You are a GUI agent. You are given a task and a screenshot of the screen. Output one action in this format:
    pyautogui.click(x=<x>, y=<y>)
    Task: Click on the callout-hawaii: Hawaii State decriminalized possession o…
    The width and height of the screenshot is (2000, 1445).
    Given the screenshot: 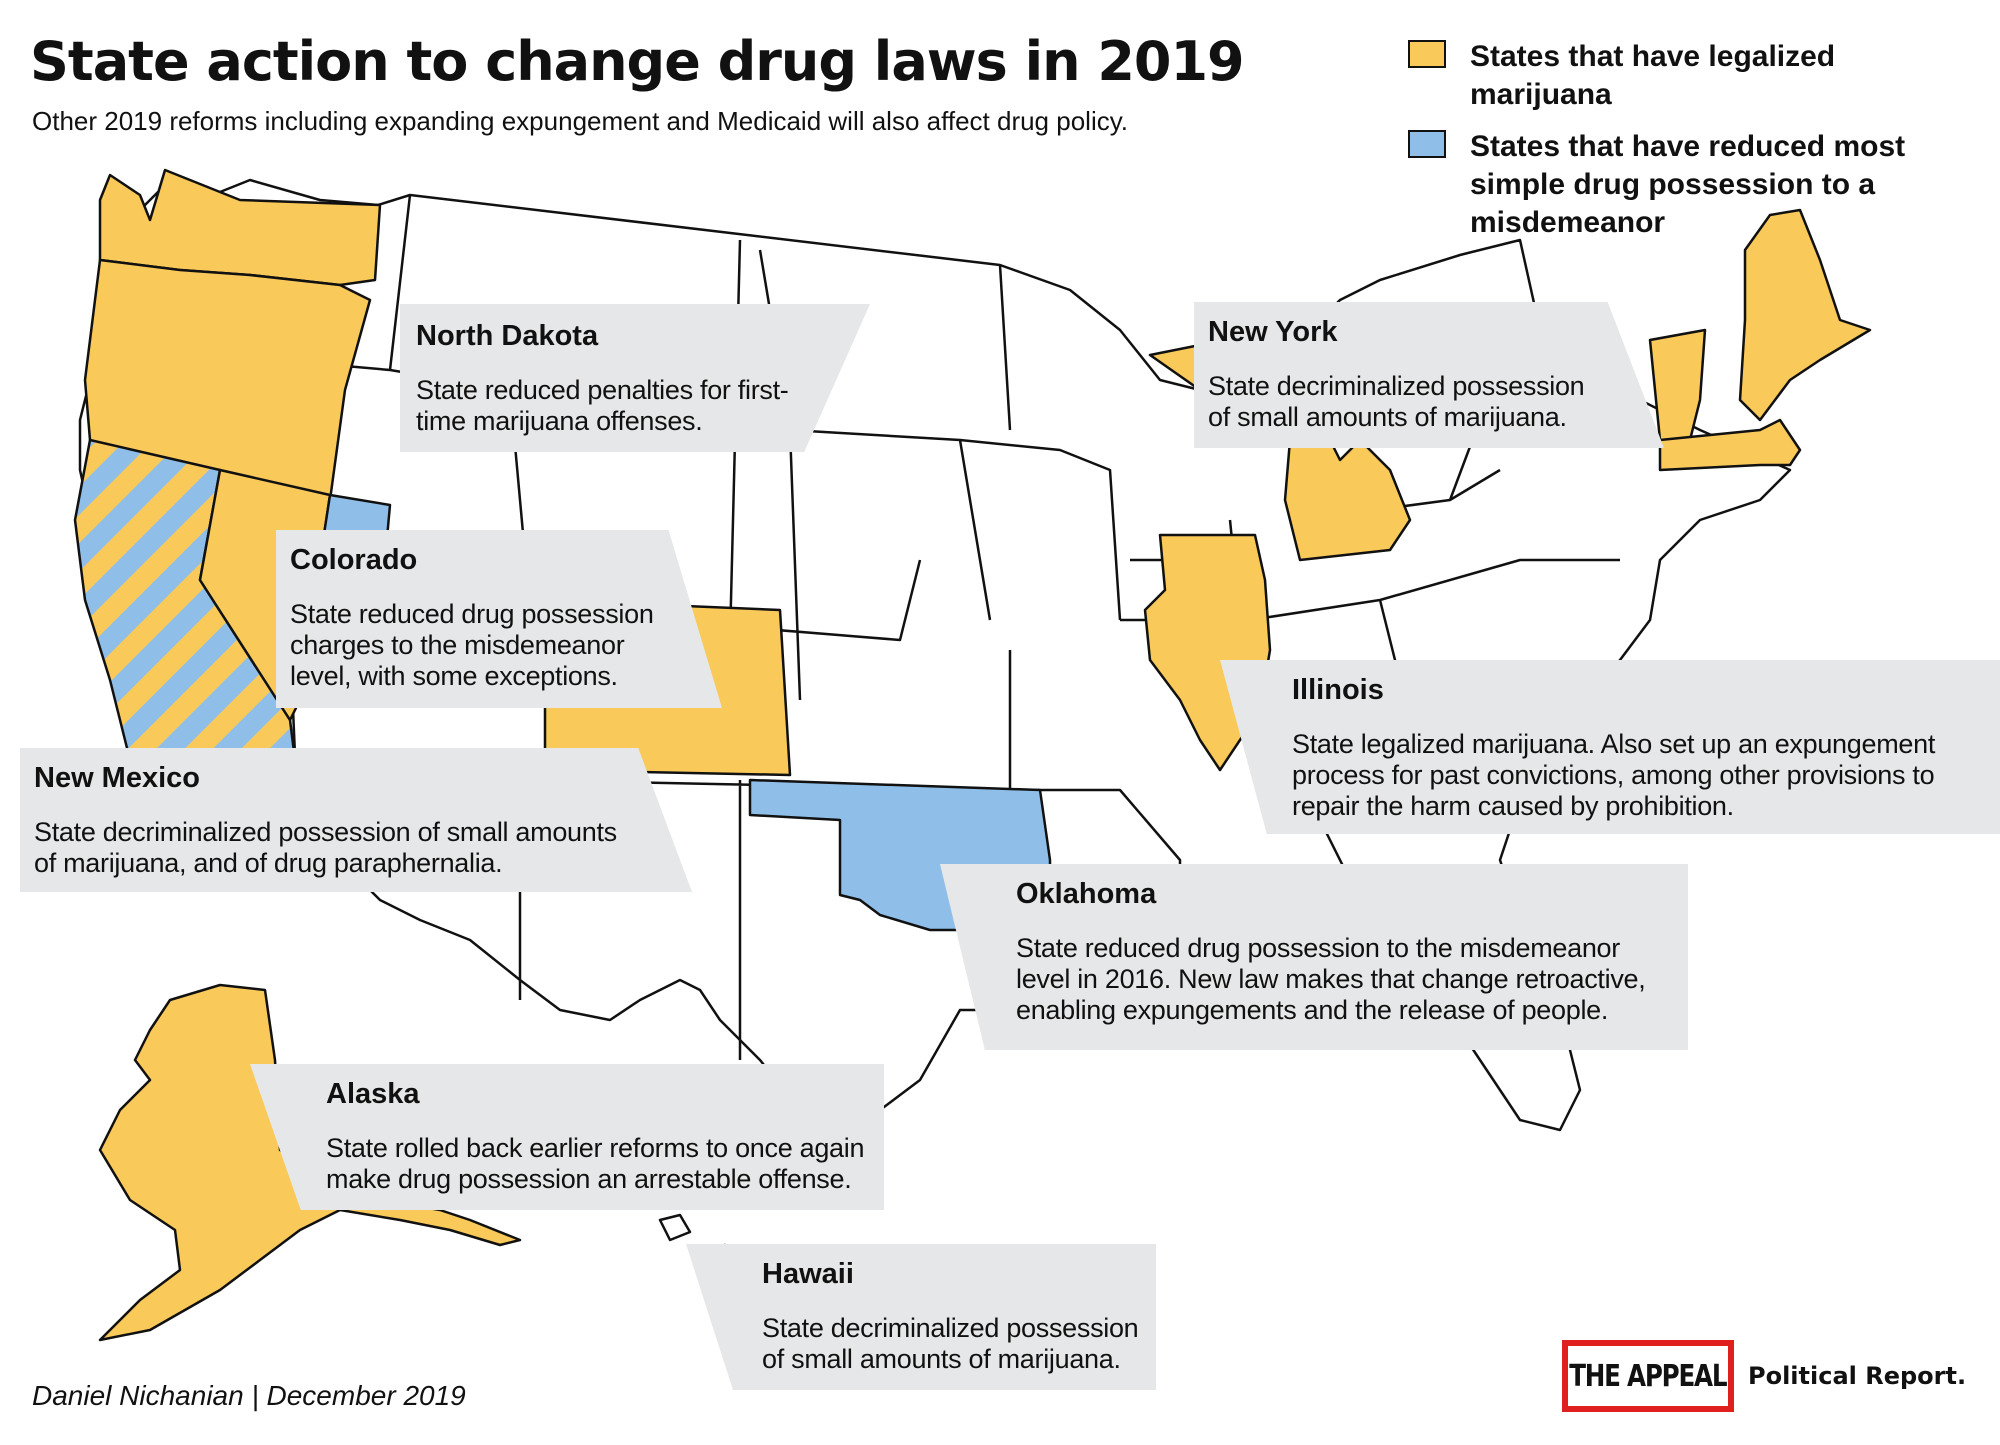 What is the action you would take?
    pyautogui.click(x=921, y=1317)
    